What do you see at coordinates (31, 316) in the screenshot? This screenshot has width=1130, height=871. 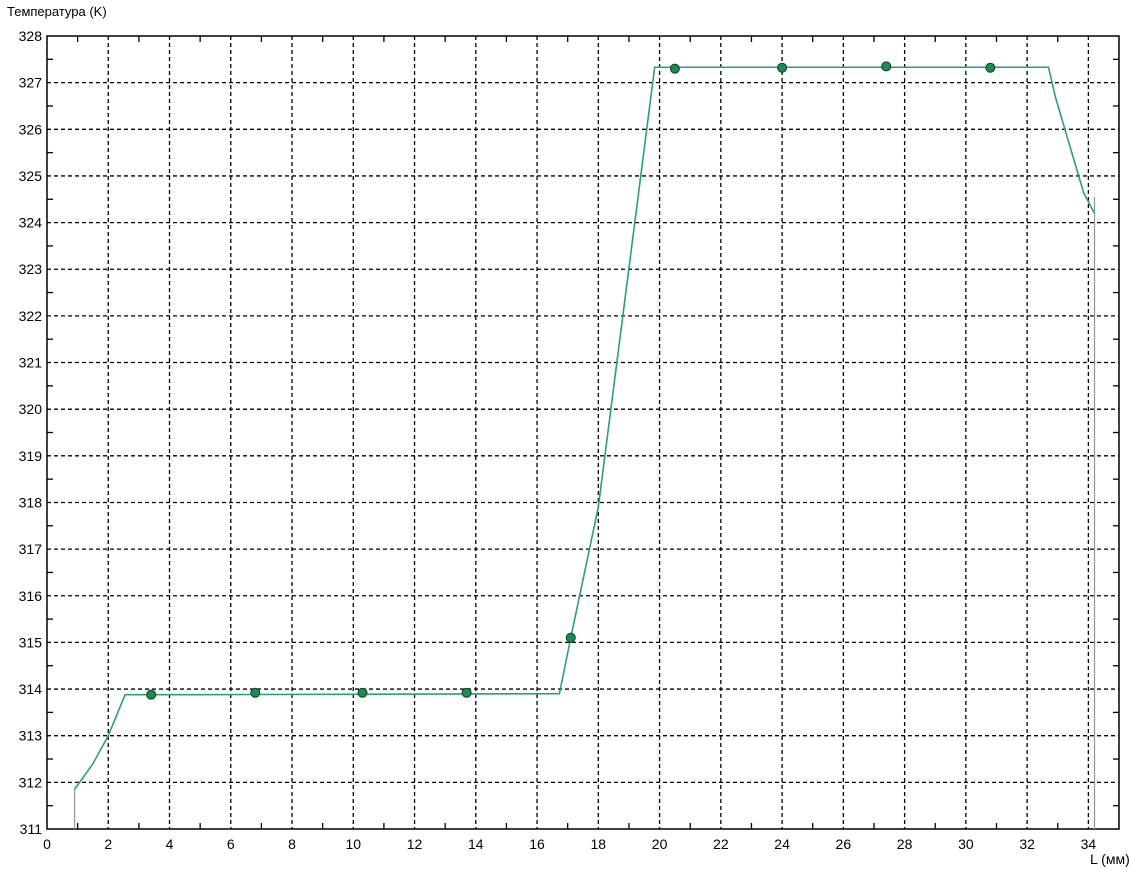 I see `y-tick-label: 322` at bounding box center [31, 316].